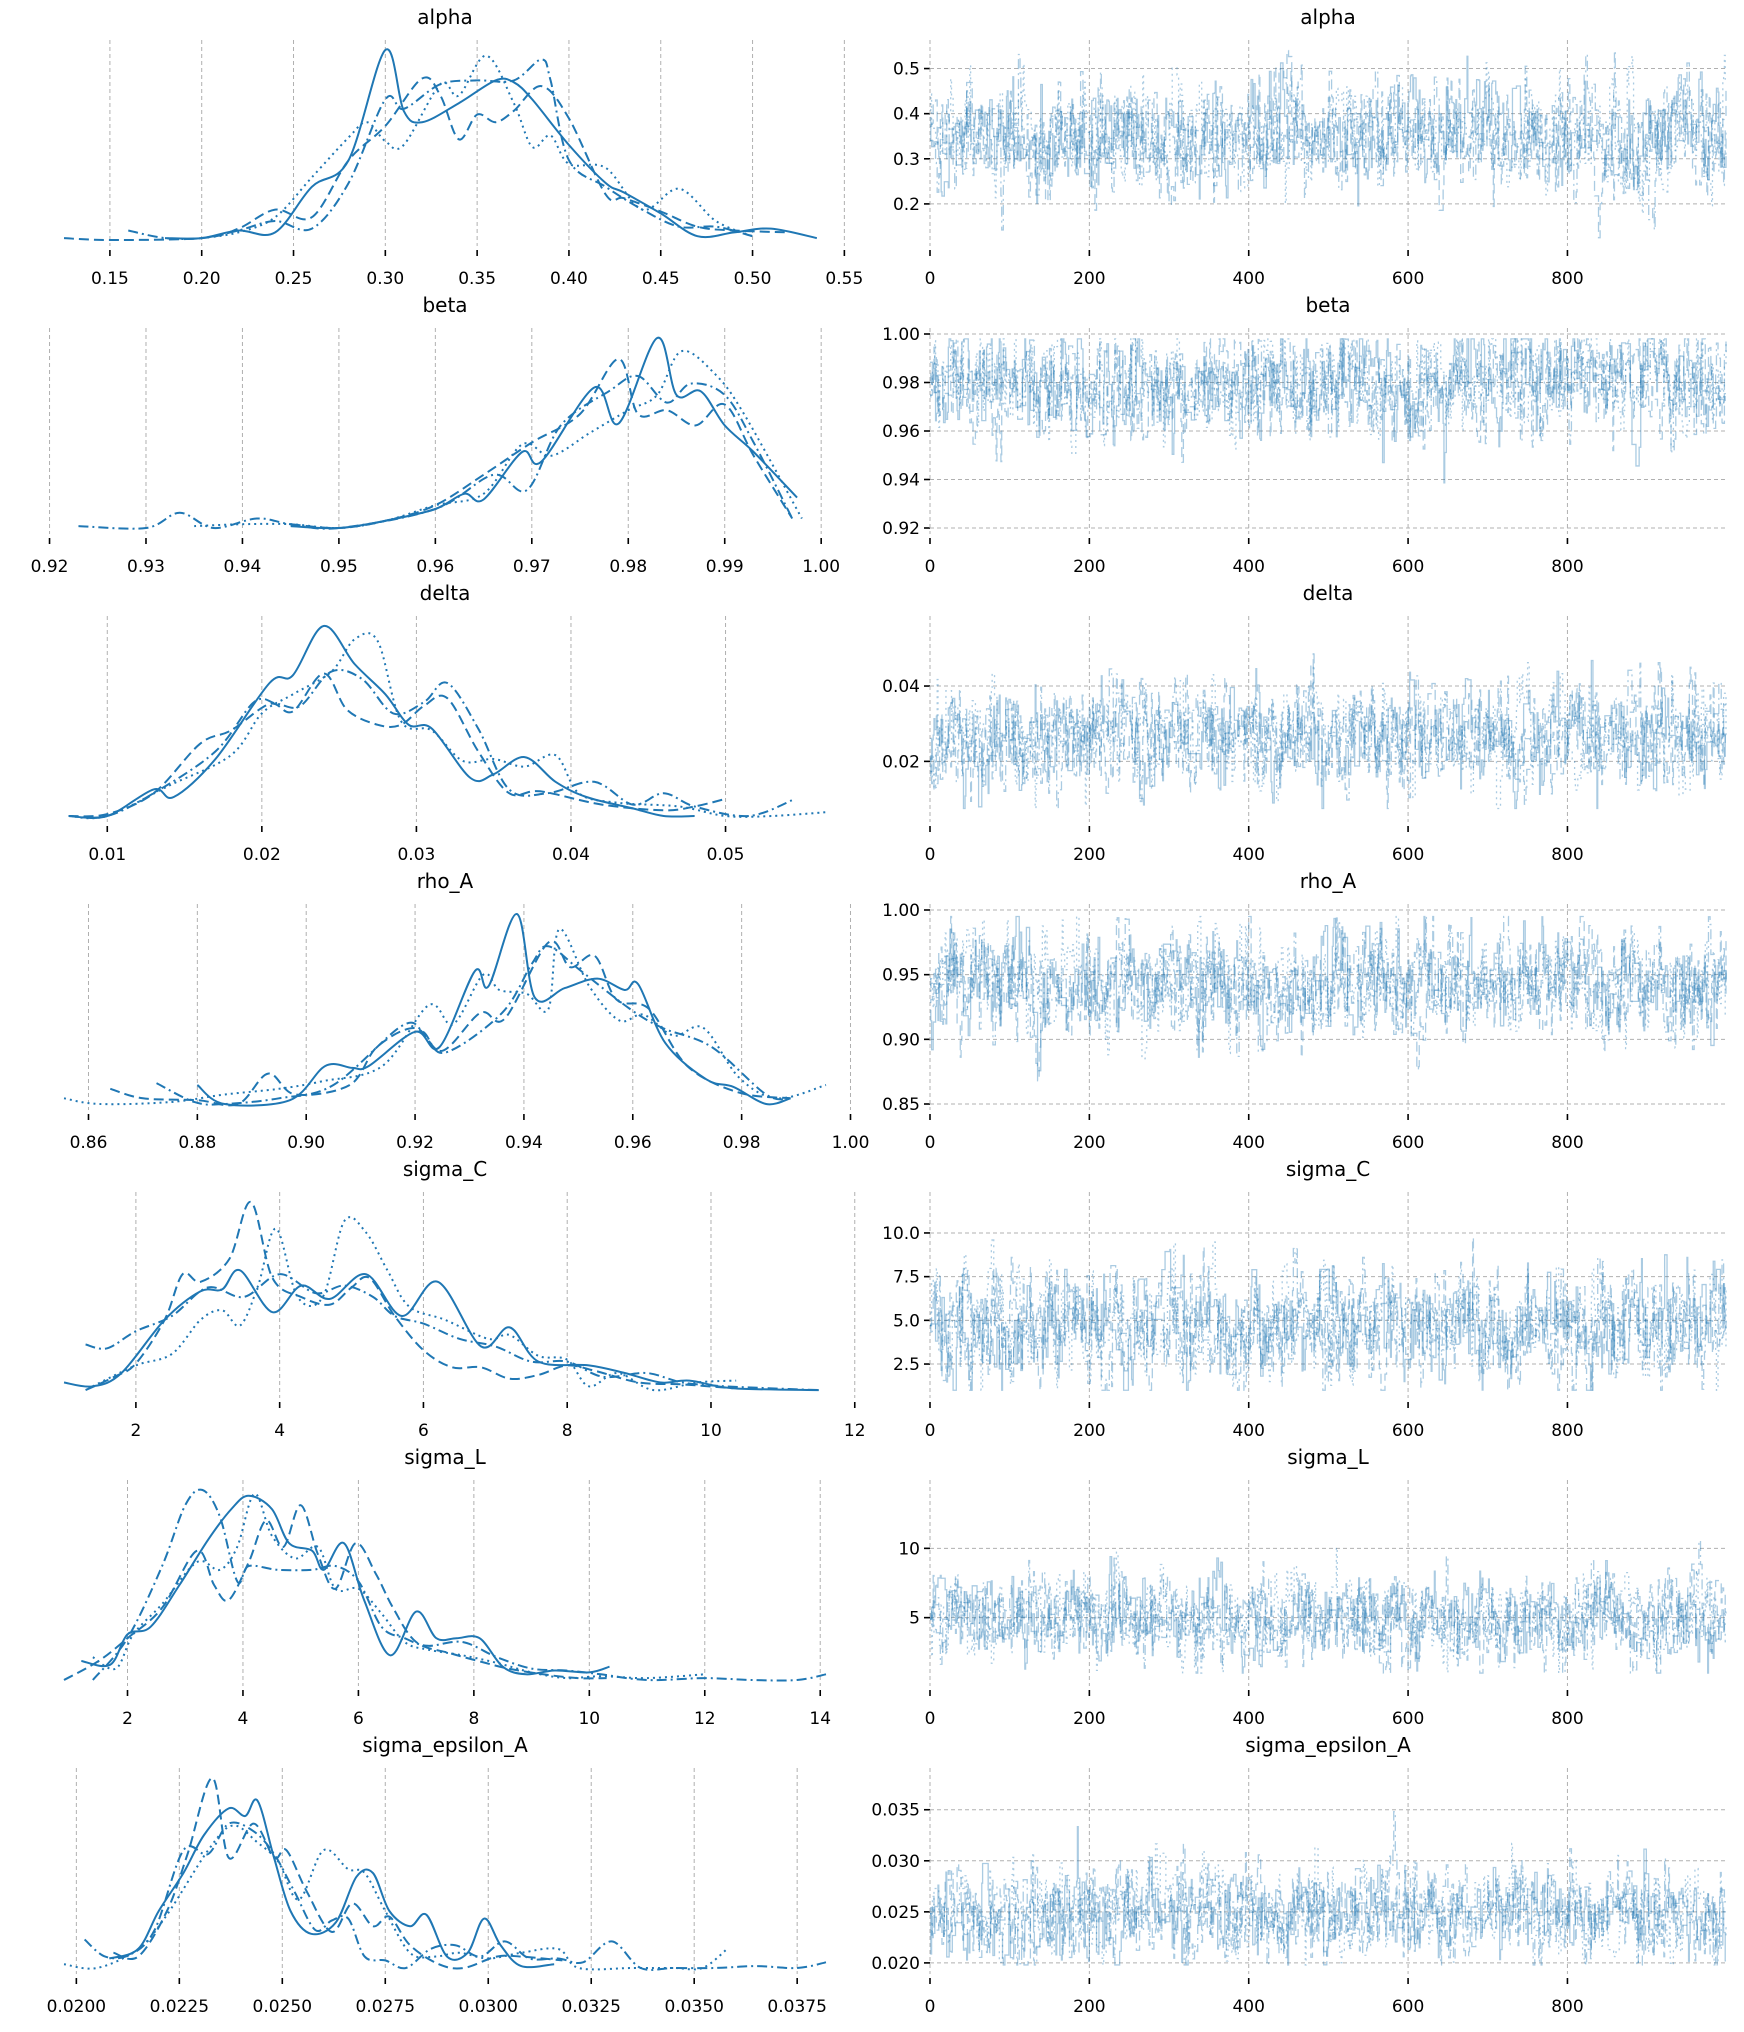 This screenshot has height=2032, width=1744. I want to click on x-tick-label: 0.88, so click(197, 1143).